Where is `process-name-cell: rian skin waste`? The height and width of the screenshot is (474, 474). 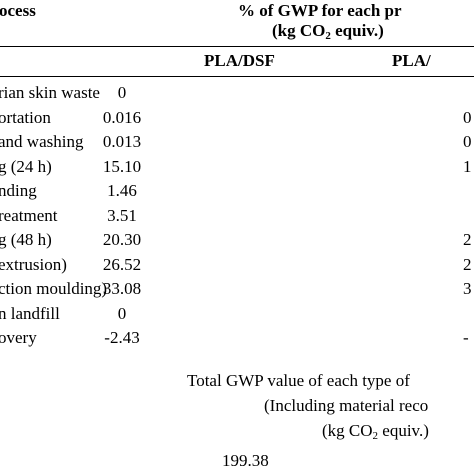 process-name-cell: rian skin waste is located at coordinates (50, 92).